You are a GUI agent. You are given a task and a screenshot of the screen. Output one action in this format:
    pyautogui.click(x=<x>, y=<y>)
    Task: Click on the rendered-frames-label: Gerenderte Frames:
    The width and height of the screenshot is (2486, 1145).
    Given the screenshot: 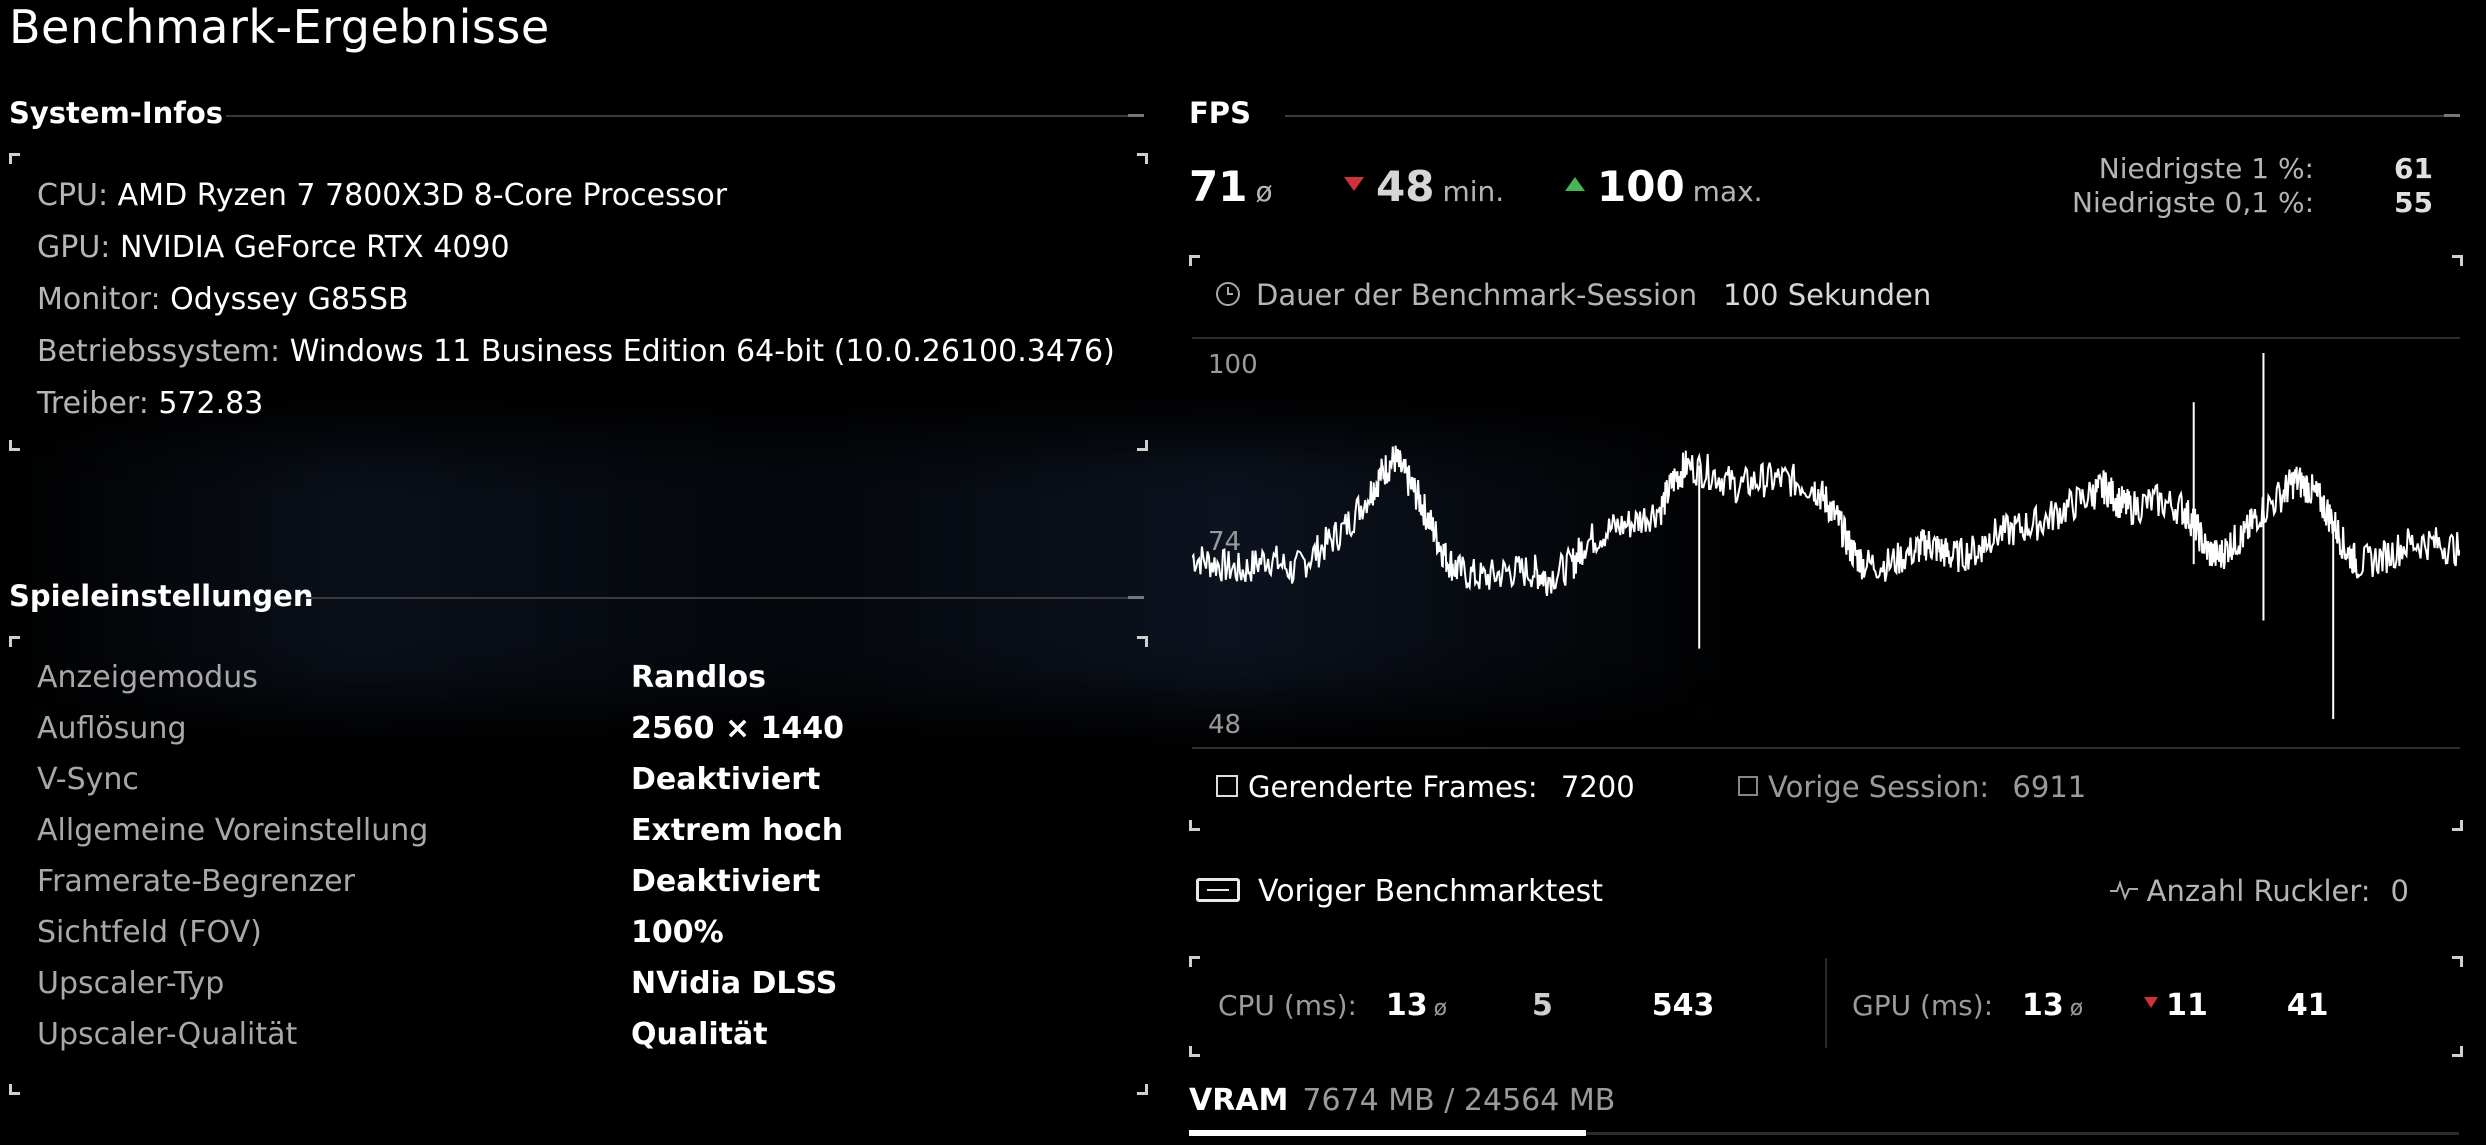 What is the action you would take?
    pyautogui.click(x=1393, y=787)
    